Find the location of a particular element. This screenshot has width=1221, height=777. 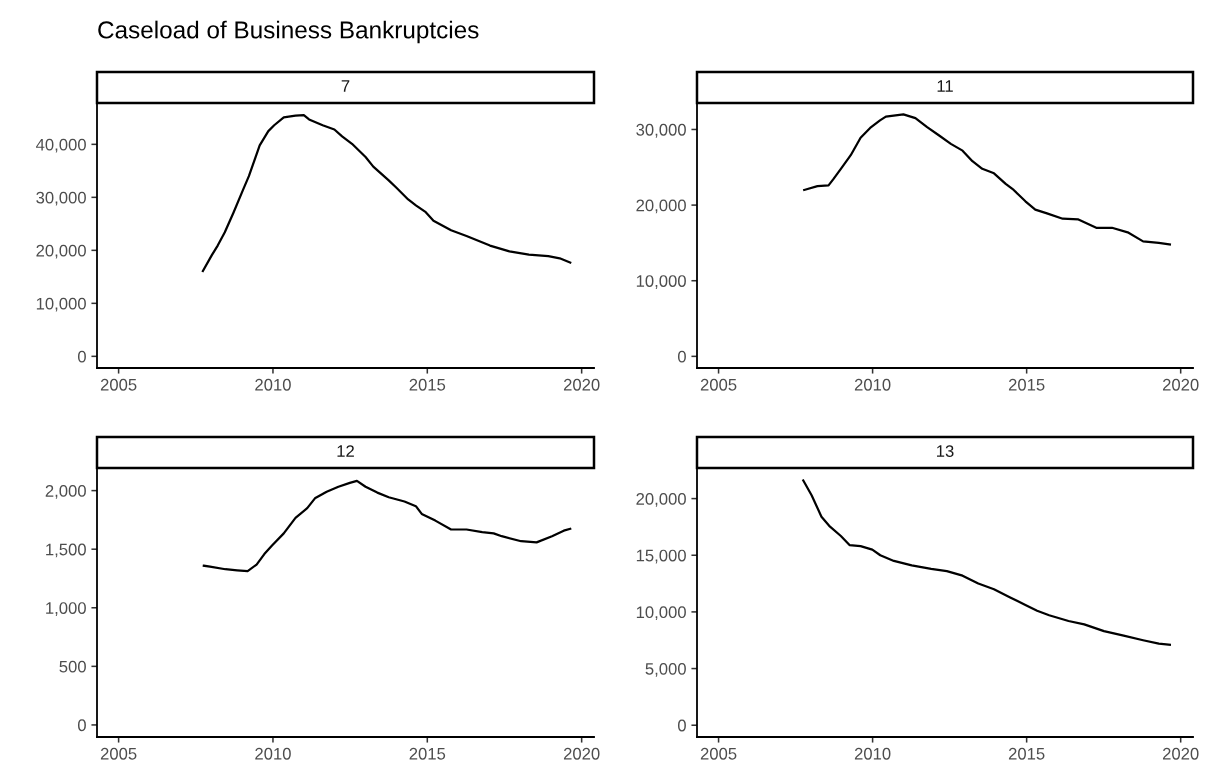

y-tick-label: 2,000 is located at coordinates (65, 492).